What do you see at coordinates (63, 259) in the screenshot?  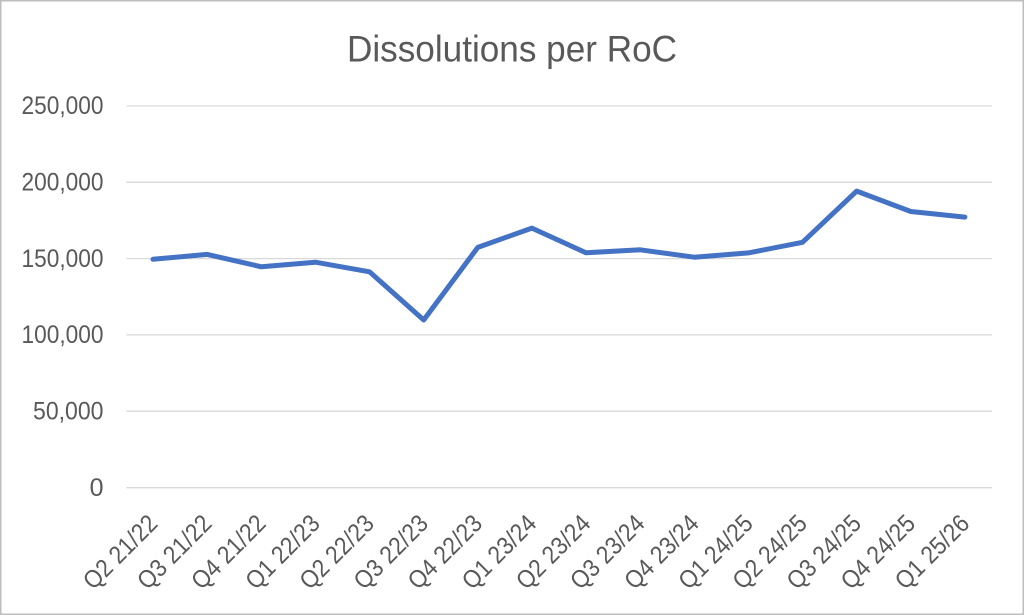 I see `svg-text: 150,000` at bounding box center [63, 259].